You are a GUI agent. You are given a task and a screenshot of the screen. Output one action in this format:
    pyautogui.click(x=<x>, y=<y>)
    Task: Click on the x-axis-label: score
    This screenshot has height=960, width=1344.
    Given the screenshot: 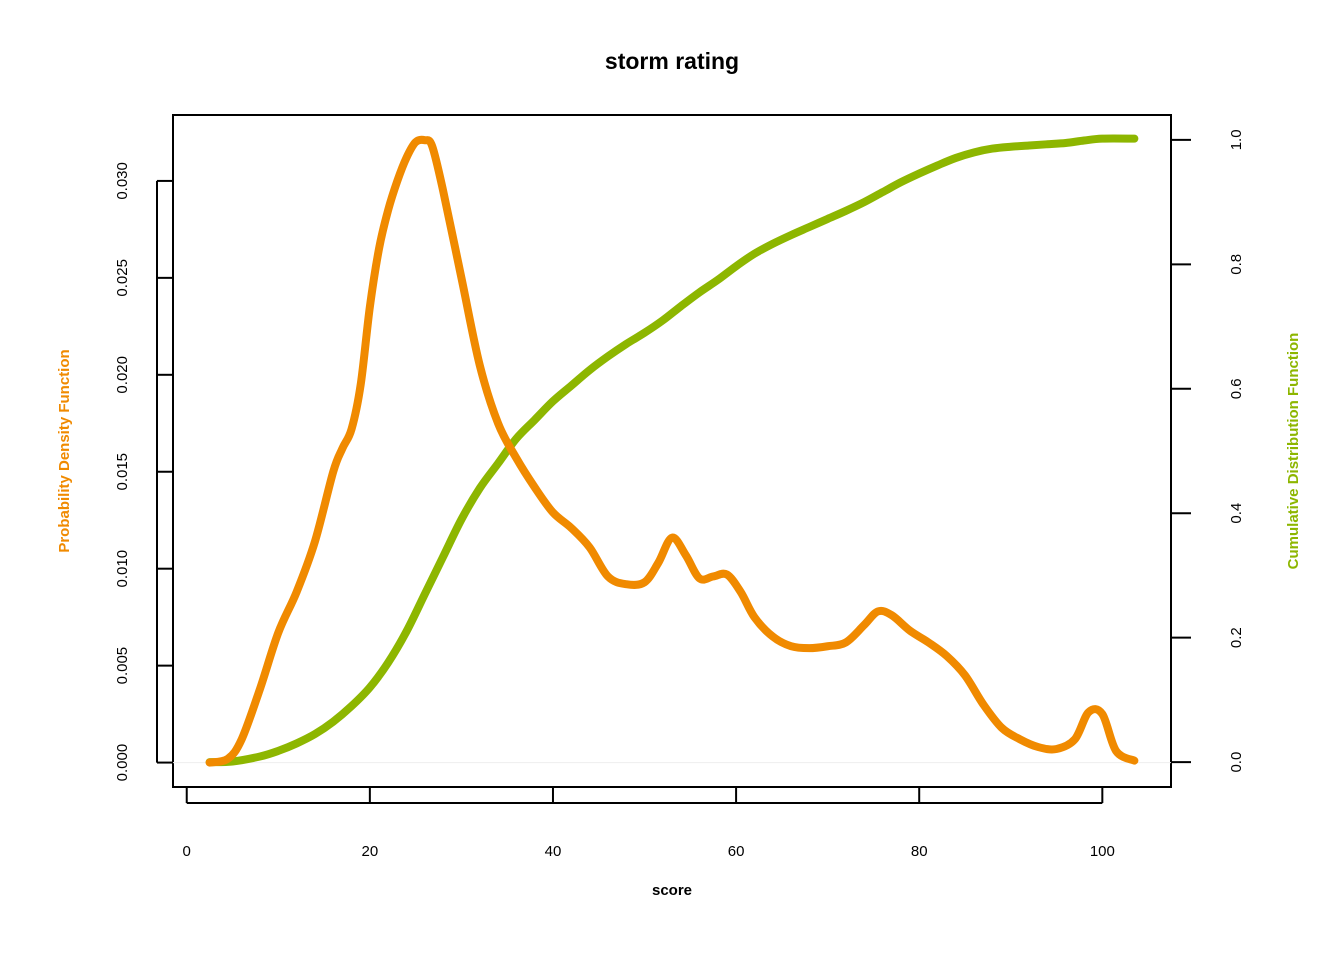 What is the action you would take?
    pyautogui.click(x=672, y=890)
    